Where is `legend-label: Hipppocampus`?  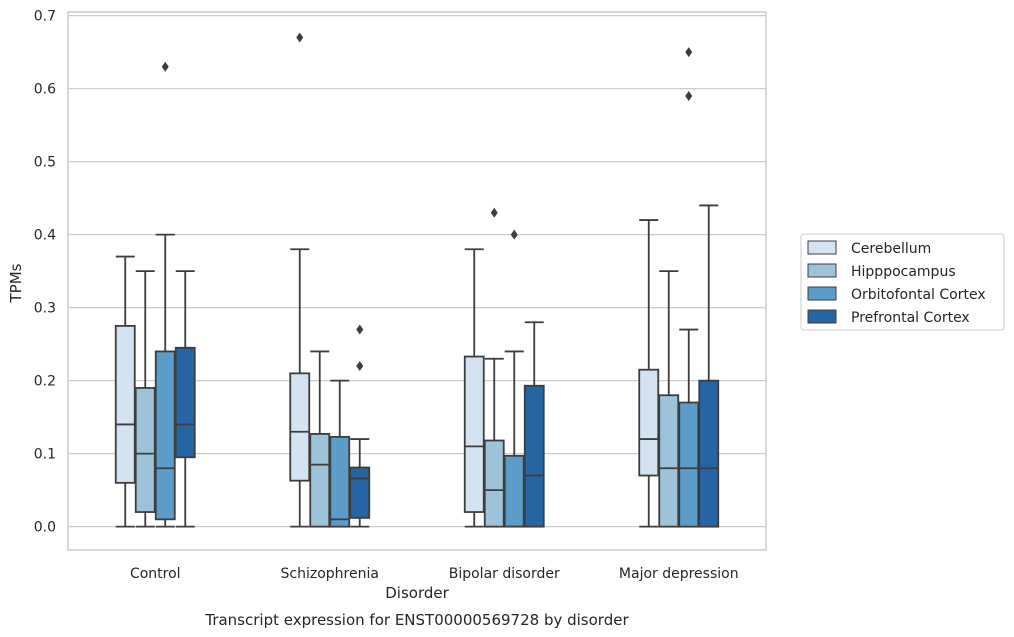
legend-label: Hipppocampus is located at coordinates (903, 272).